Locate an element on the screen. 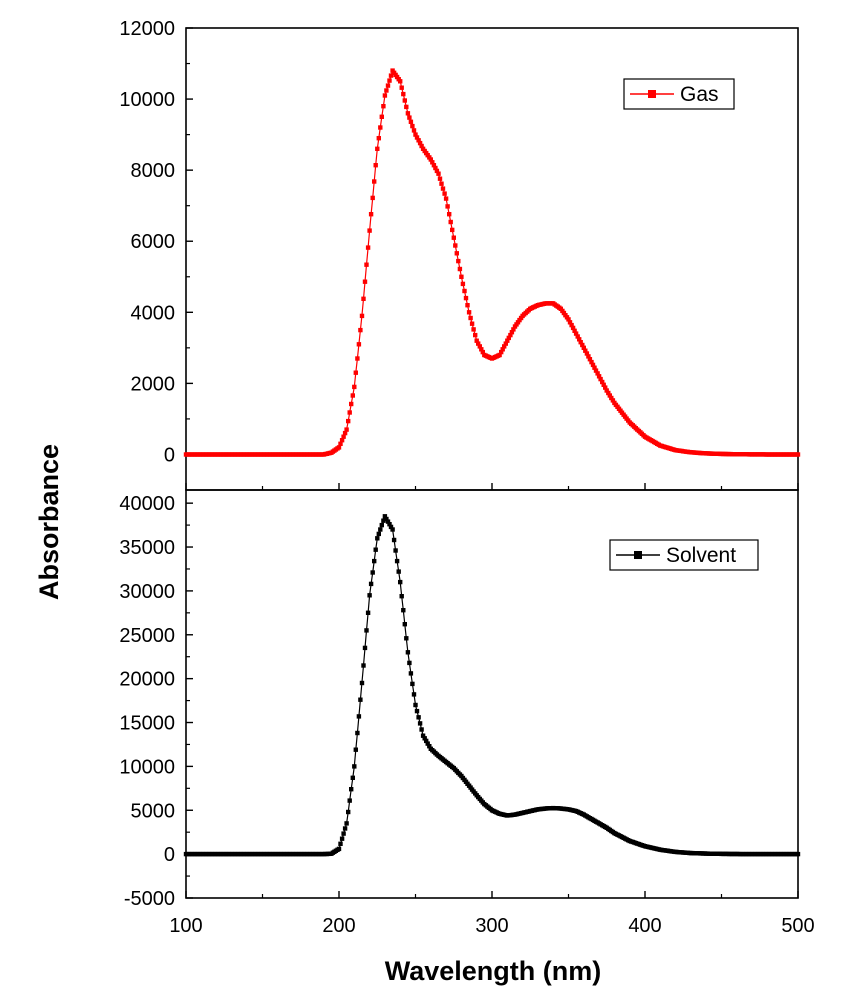 Image resolution: width=863 pixels, height=991 pixels. y-tick-label: 15000 is located at coordinates (147, 724).